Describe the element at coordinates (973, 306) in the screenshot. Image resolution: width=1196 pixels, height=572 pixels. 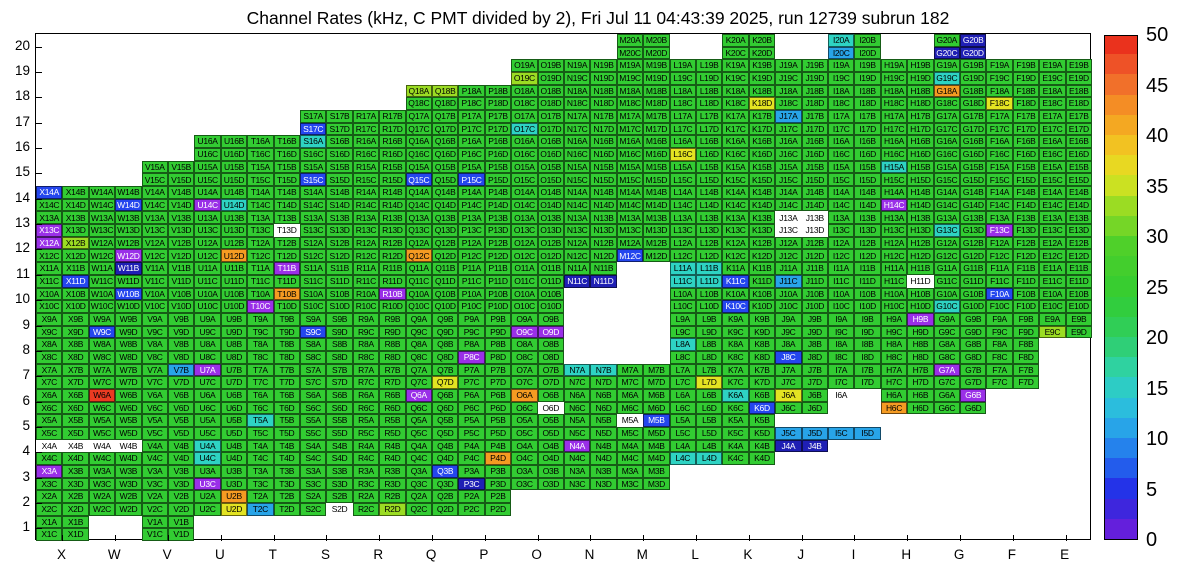
I see `heatmap-cell: G10D` at that location.